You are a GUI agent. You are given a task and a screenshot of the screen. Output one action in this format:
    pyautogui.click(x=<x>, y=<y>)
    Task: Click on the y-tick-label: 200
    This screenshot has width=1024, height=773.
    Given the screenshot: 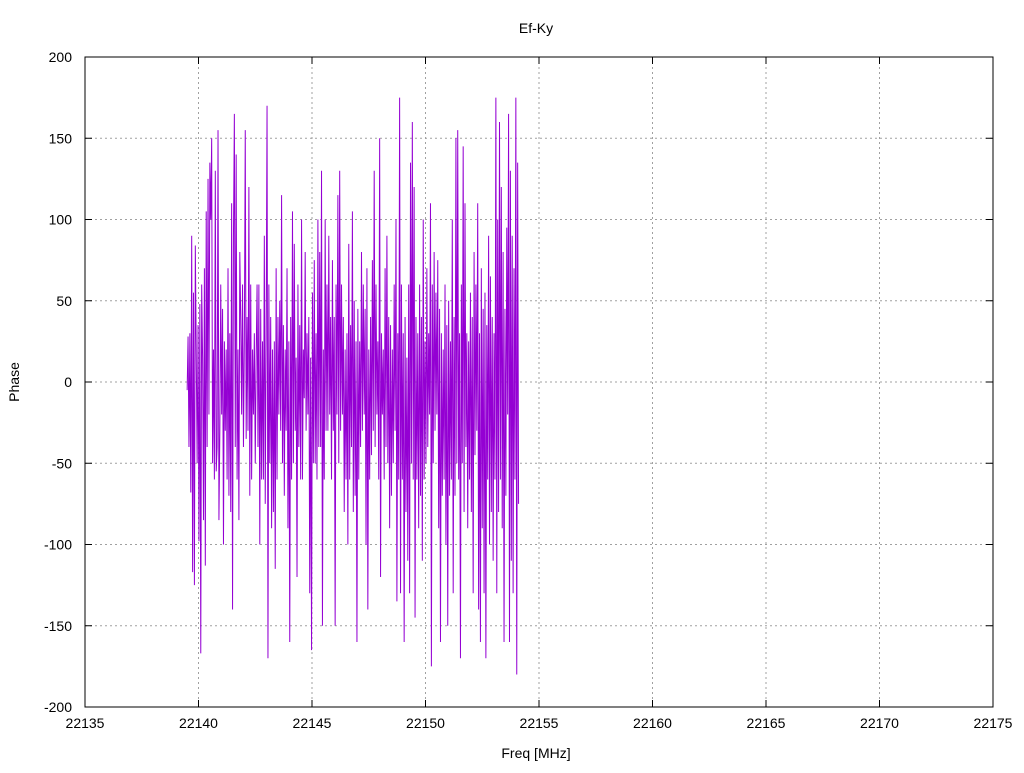 What is the action you would take?
    pyautogui.click(x=61, y=57)
    